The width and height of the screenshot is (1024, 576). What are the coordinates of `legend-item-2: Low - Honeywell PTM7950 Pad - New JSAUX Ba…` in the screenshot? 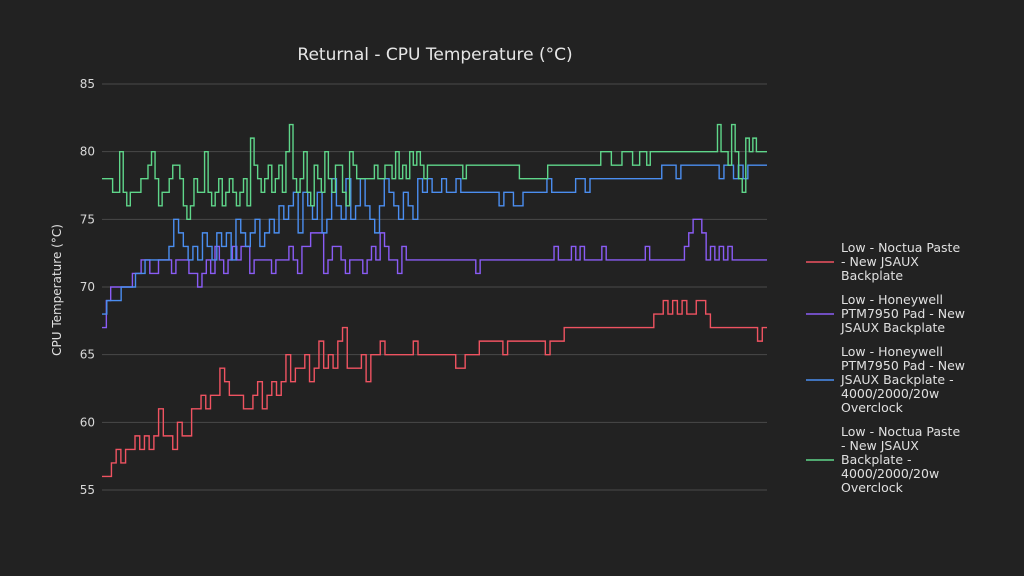 It's located at (885, 313).